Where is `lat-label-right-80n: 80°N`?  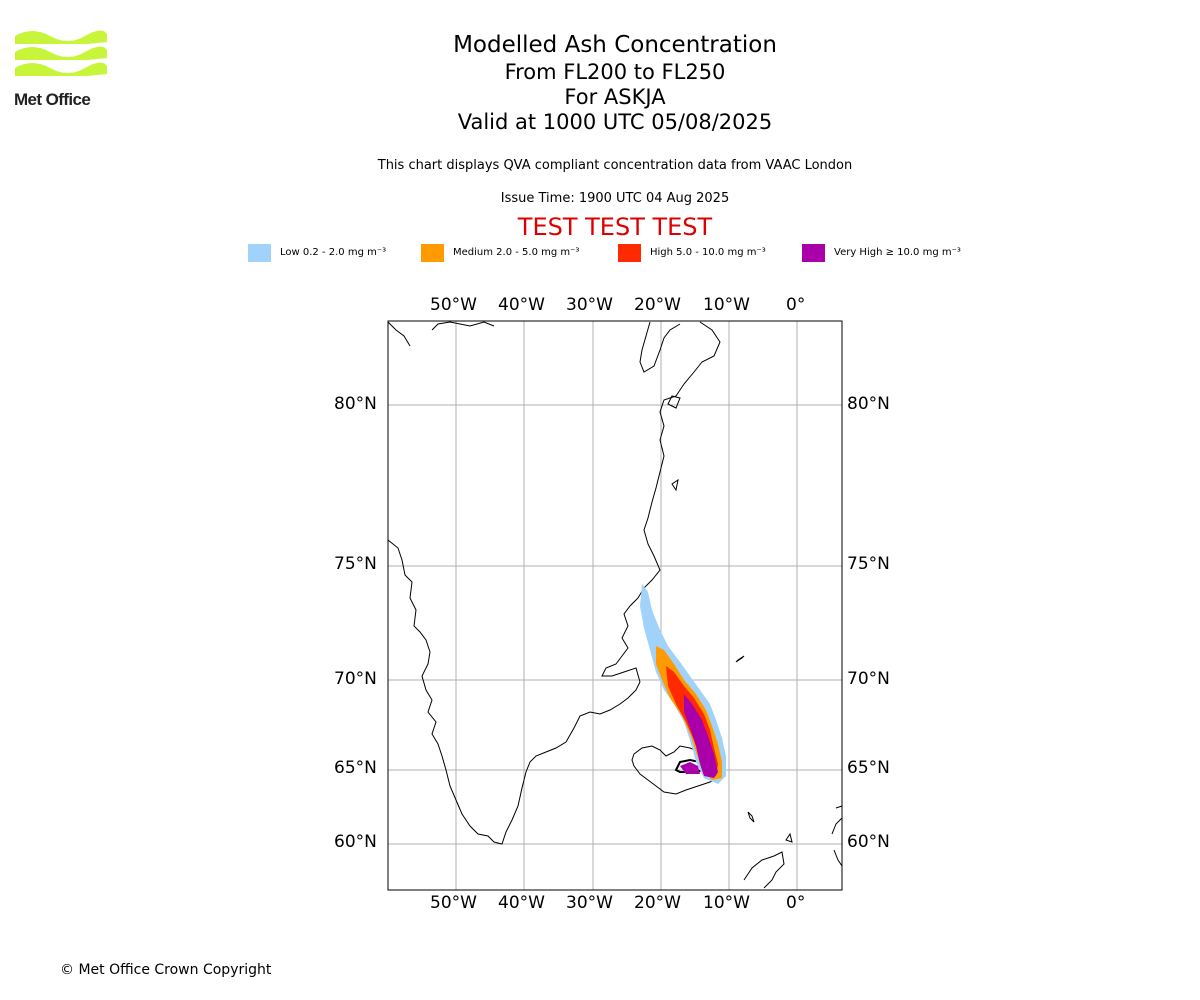 lat-label-right-80n: 80°N is located at coordinates (868, 404).